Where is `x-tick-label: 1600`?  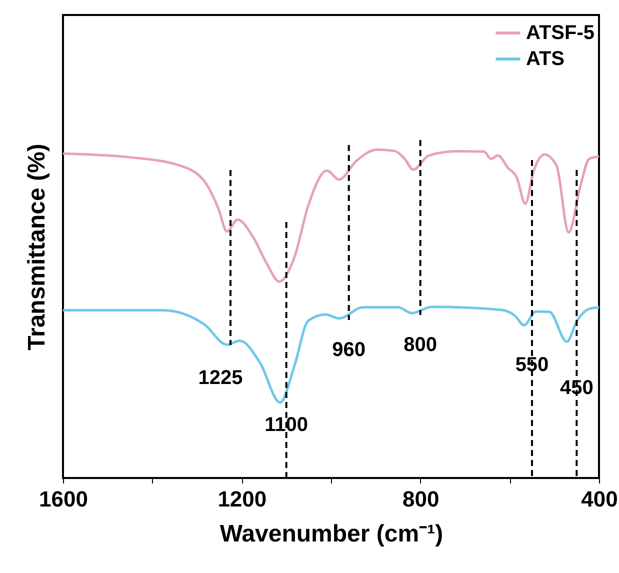 x-tick-label: 1600 is located at coordinates (63, 499).